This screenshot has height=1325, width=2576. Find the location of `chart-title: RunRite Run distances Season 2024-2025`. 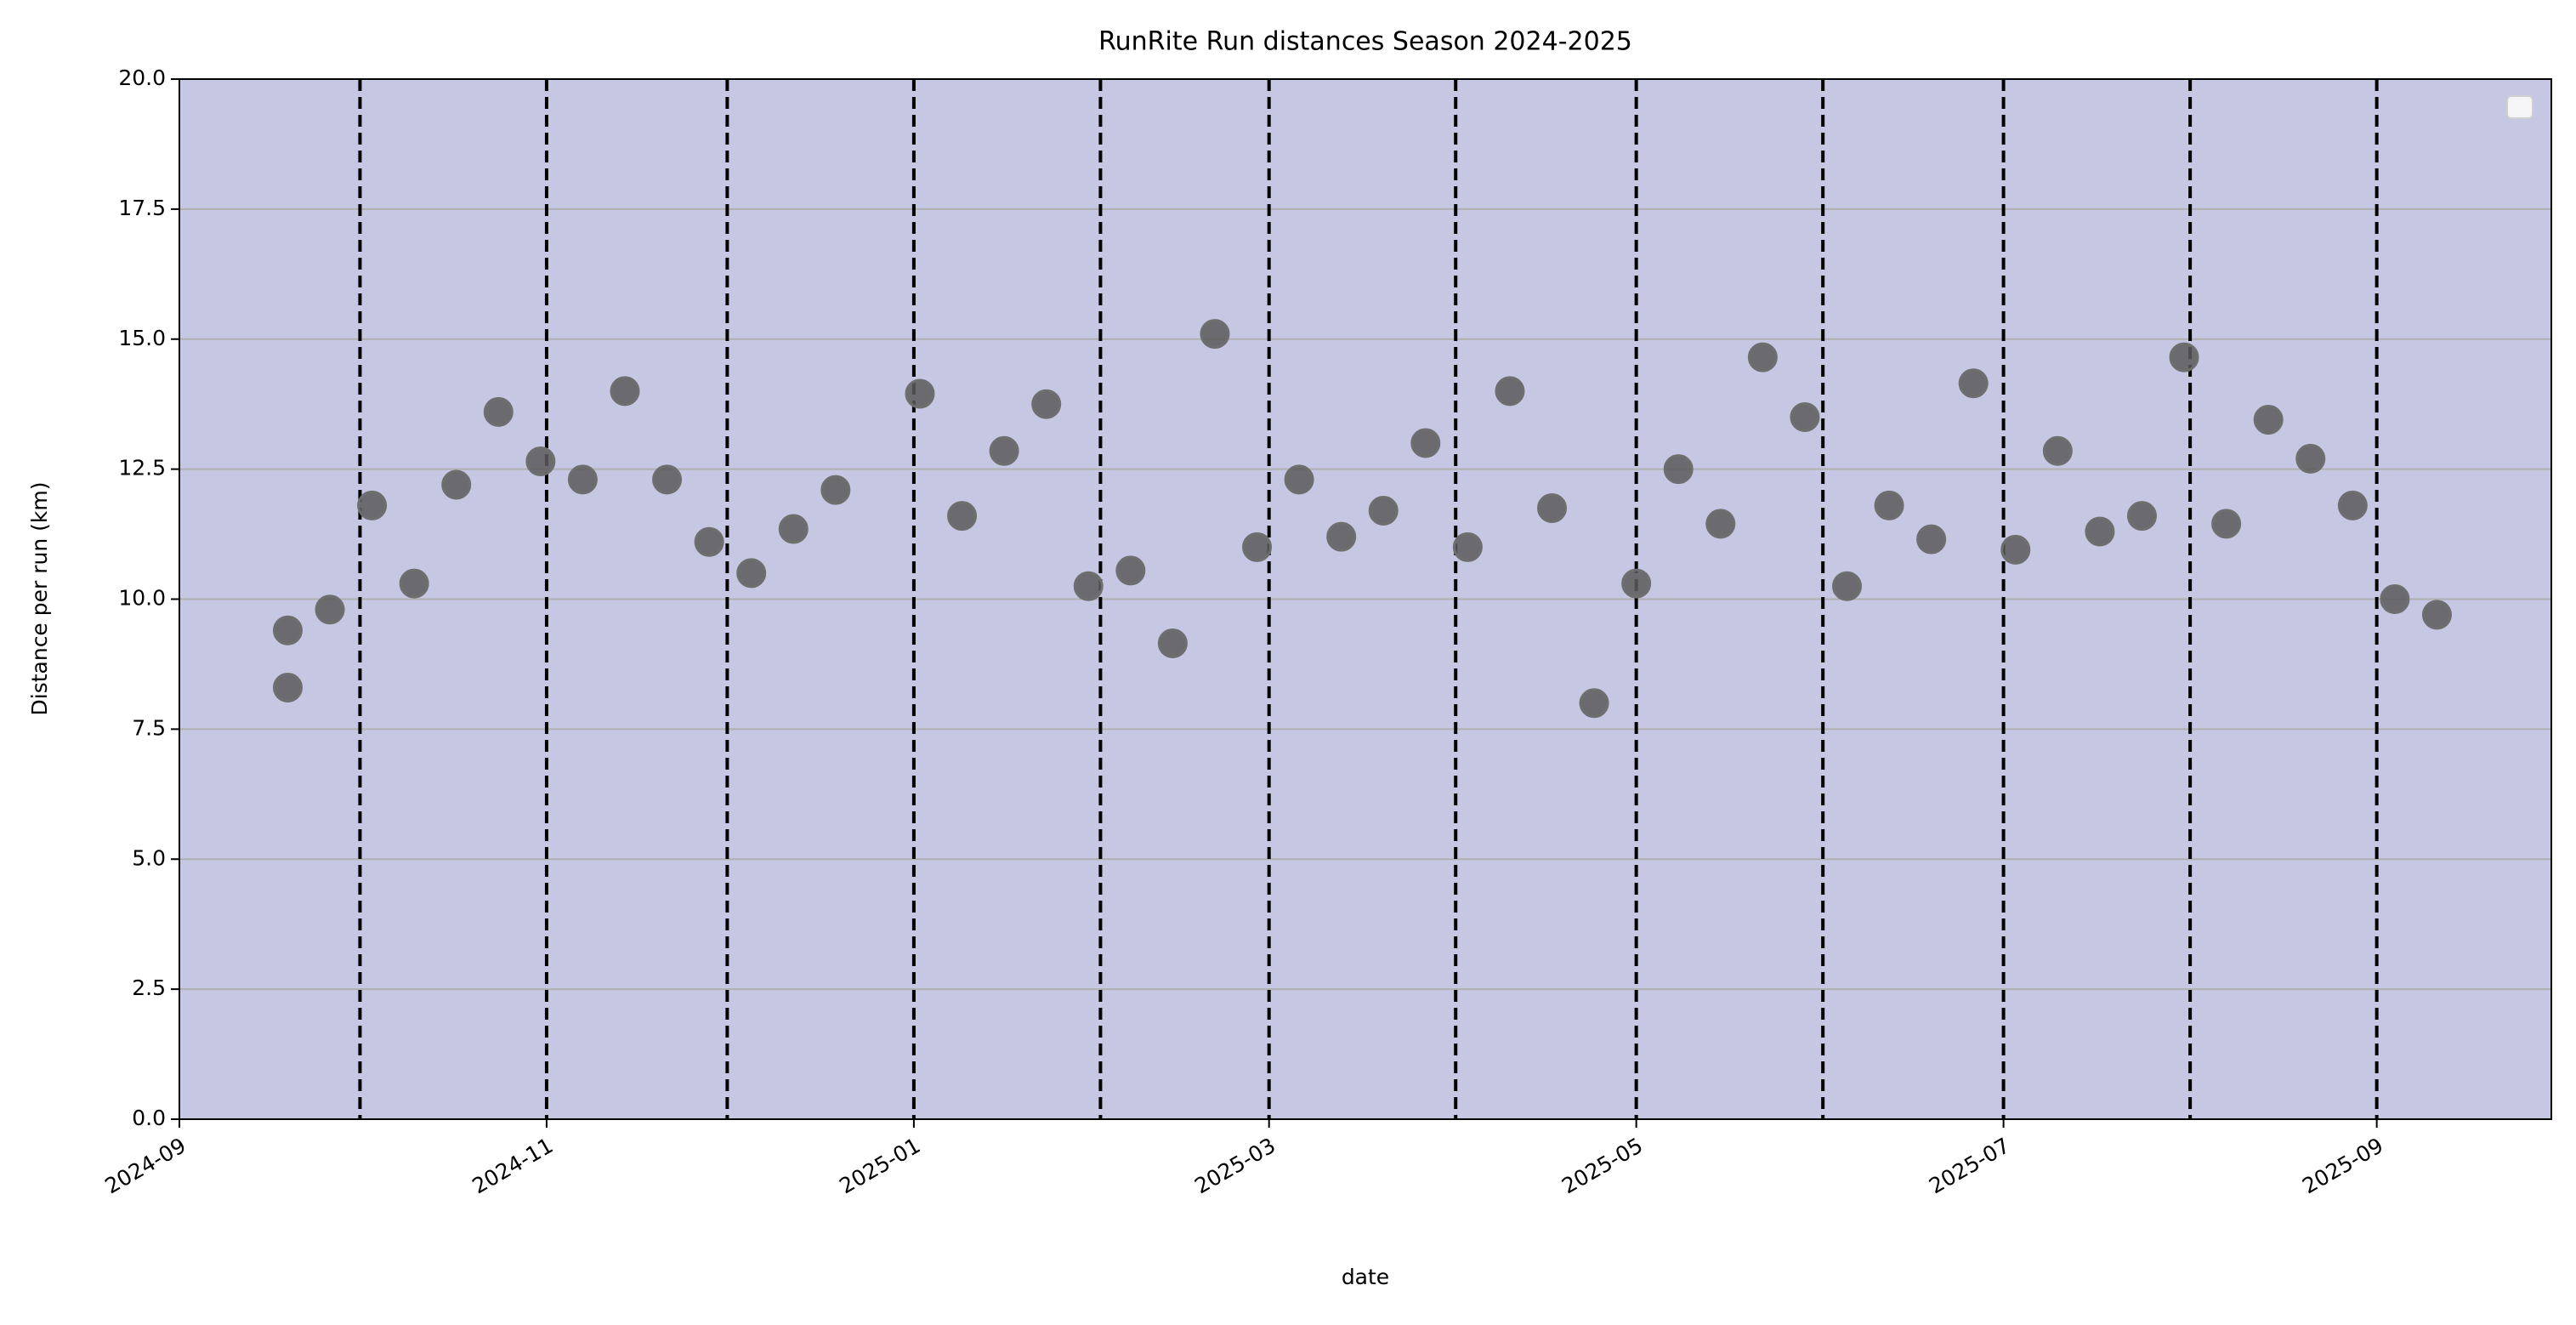

chart-title: RunRite Run distances Season 2024-2025 is located at coordinates (1365, 42).